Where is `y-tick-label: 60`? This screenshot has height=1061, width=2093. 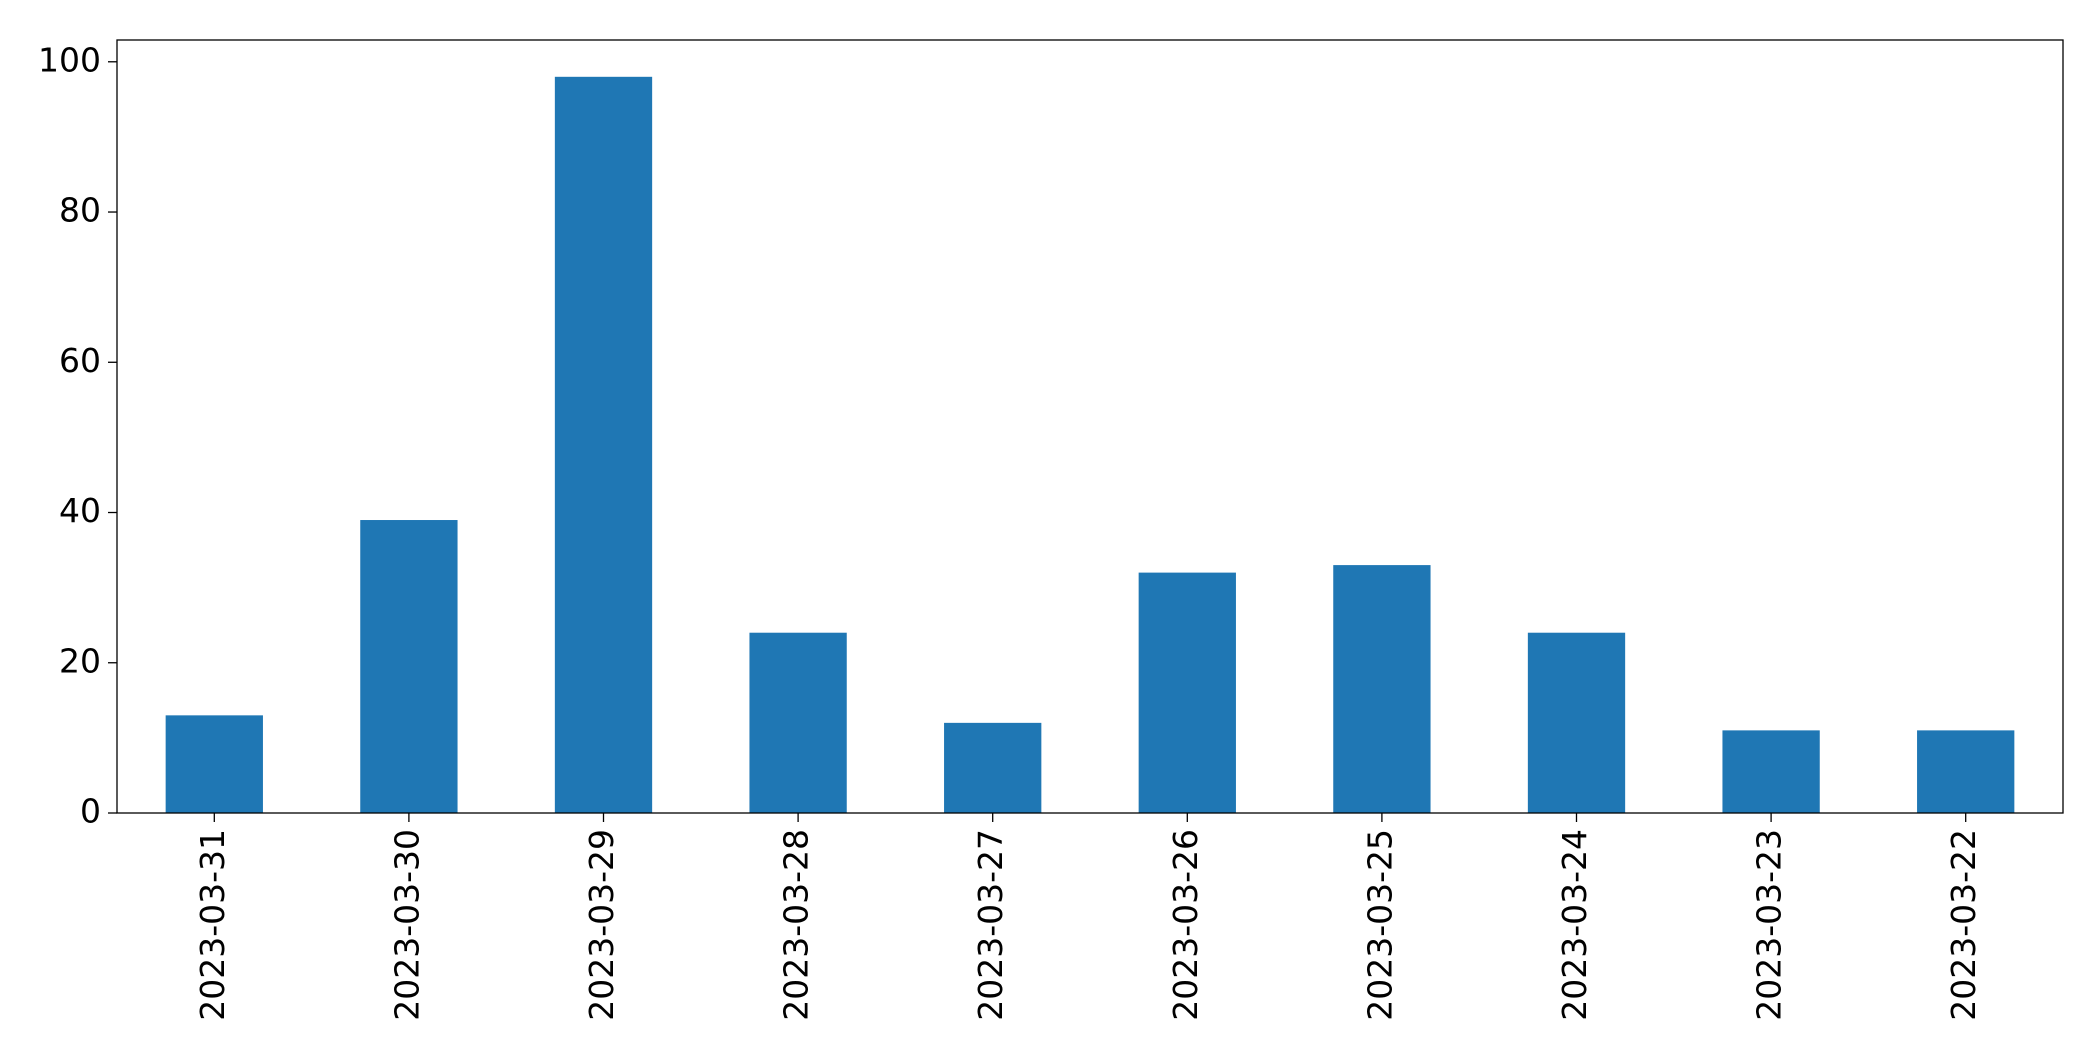 y-tick-label: 60 is located at coordinates (80, 360).